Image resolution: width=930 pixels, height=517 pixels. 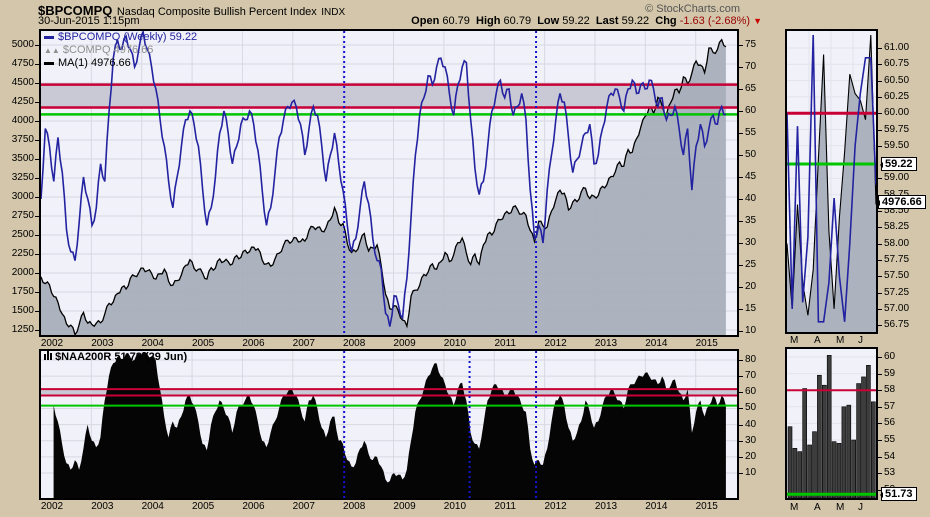 What do you see at coordinates (692, 9) in the screenshot?
I see `copyright-text: © StockCharts.com` at bounding box center [692, 9].